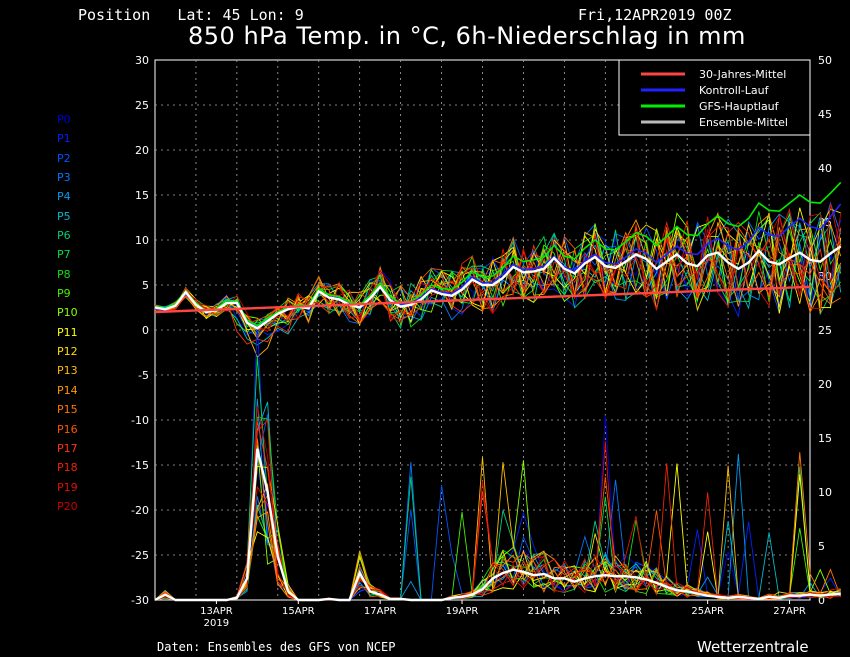  Describe the element at coordinates (753, 647) in the screenshot. I see `brand-logo: Wetterzentrale` at that location.